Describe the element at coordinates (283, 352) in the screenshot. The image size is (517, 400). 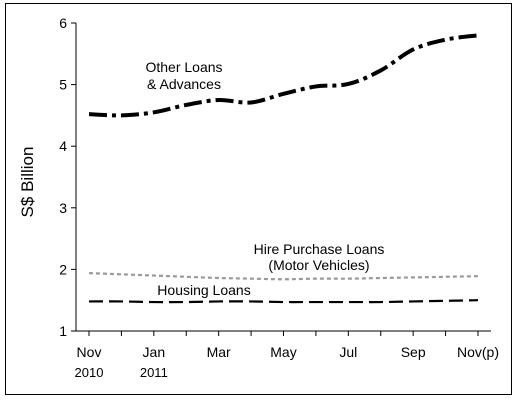
I see `x-tick-label: May` at that location.